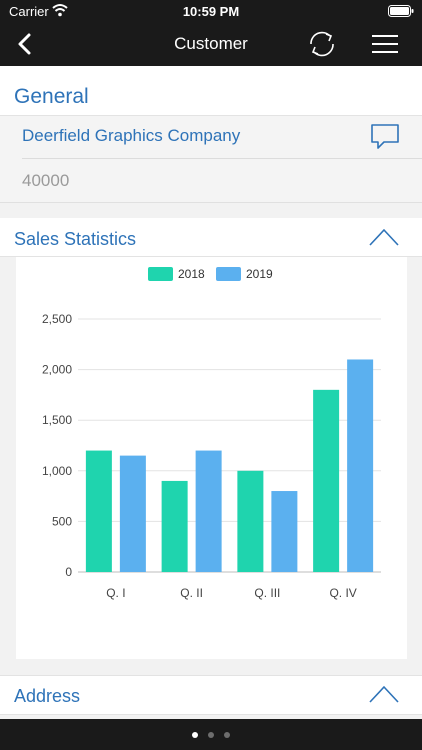 Image resolution: width=422 pixels, height=750 pixels. Describe the element at coordinates (211, 91) in the screenshot. I see `general-section-header: General` at that location.